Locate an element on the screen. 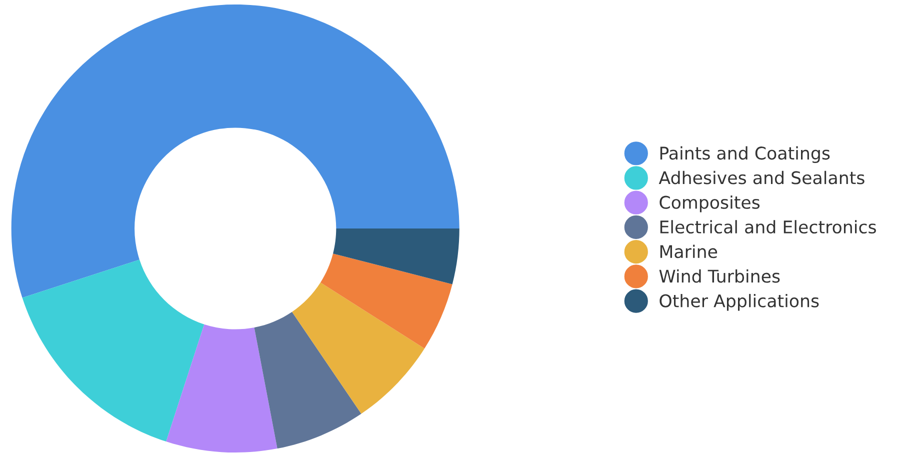  legend-label: Marine is located at coordinates (689, 251).